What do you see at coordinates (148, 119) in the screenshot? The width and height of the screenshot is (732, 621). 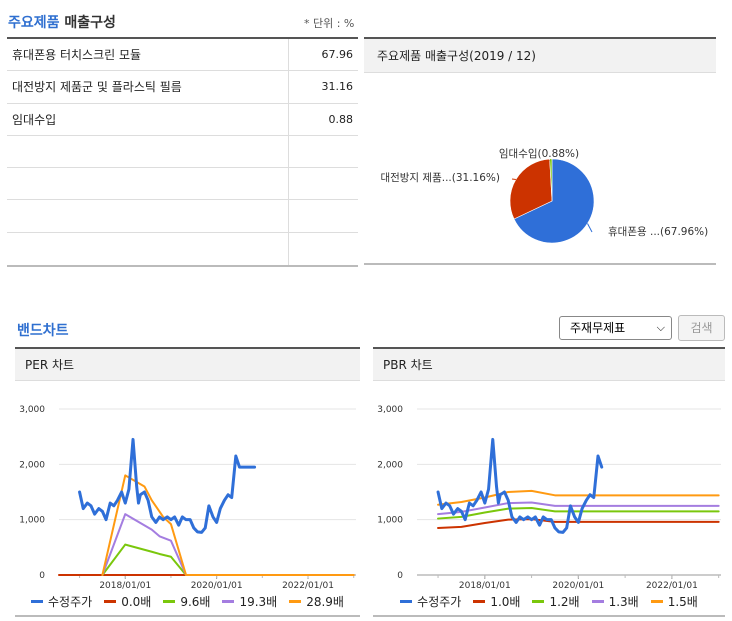 I see `product-name: 임대수입` at bounding box center [148, 119].